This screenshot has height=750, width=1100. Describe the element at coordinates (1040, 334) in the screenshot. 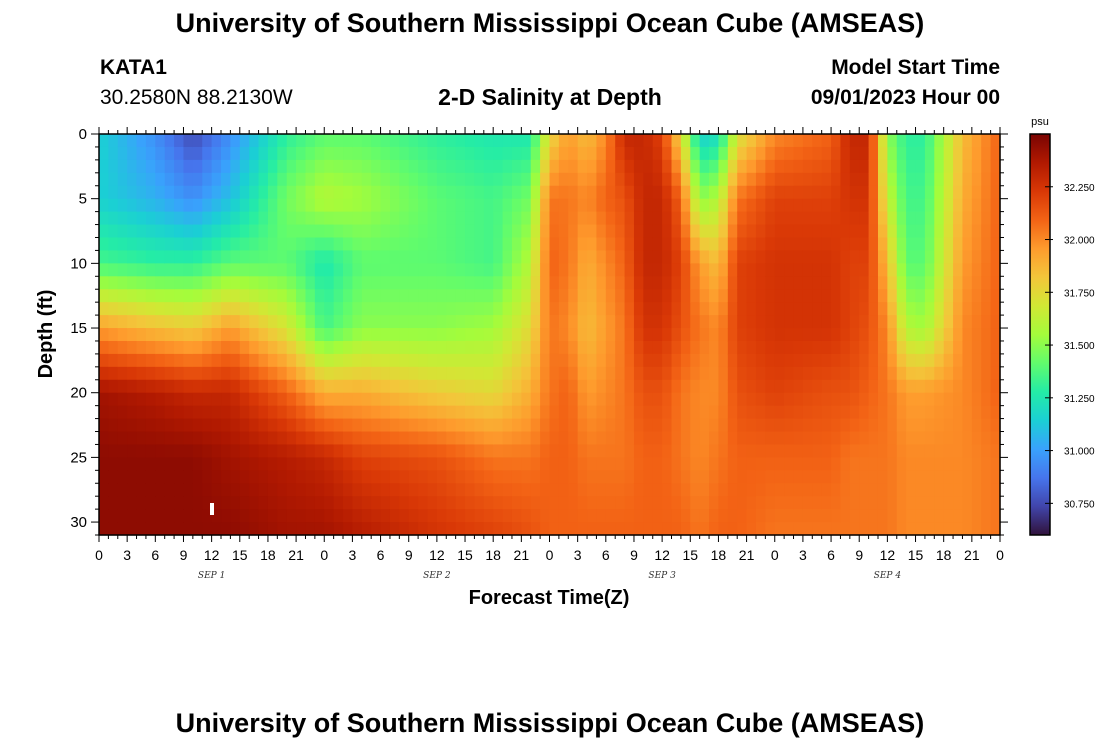

I see `colorbar-gradient` at that location.